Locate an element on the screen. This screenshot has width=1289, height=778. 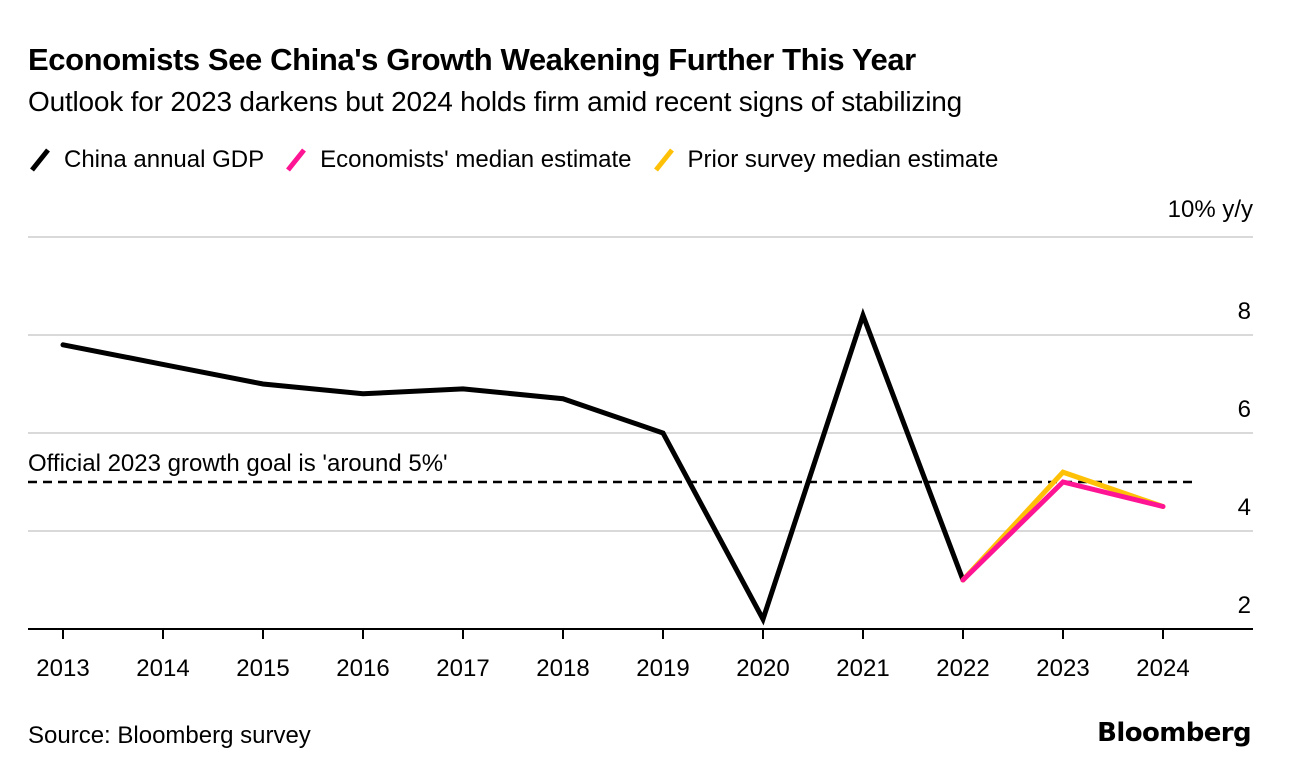
y-tick-label-6: 6 is located at coordinates (1244, 409).